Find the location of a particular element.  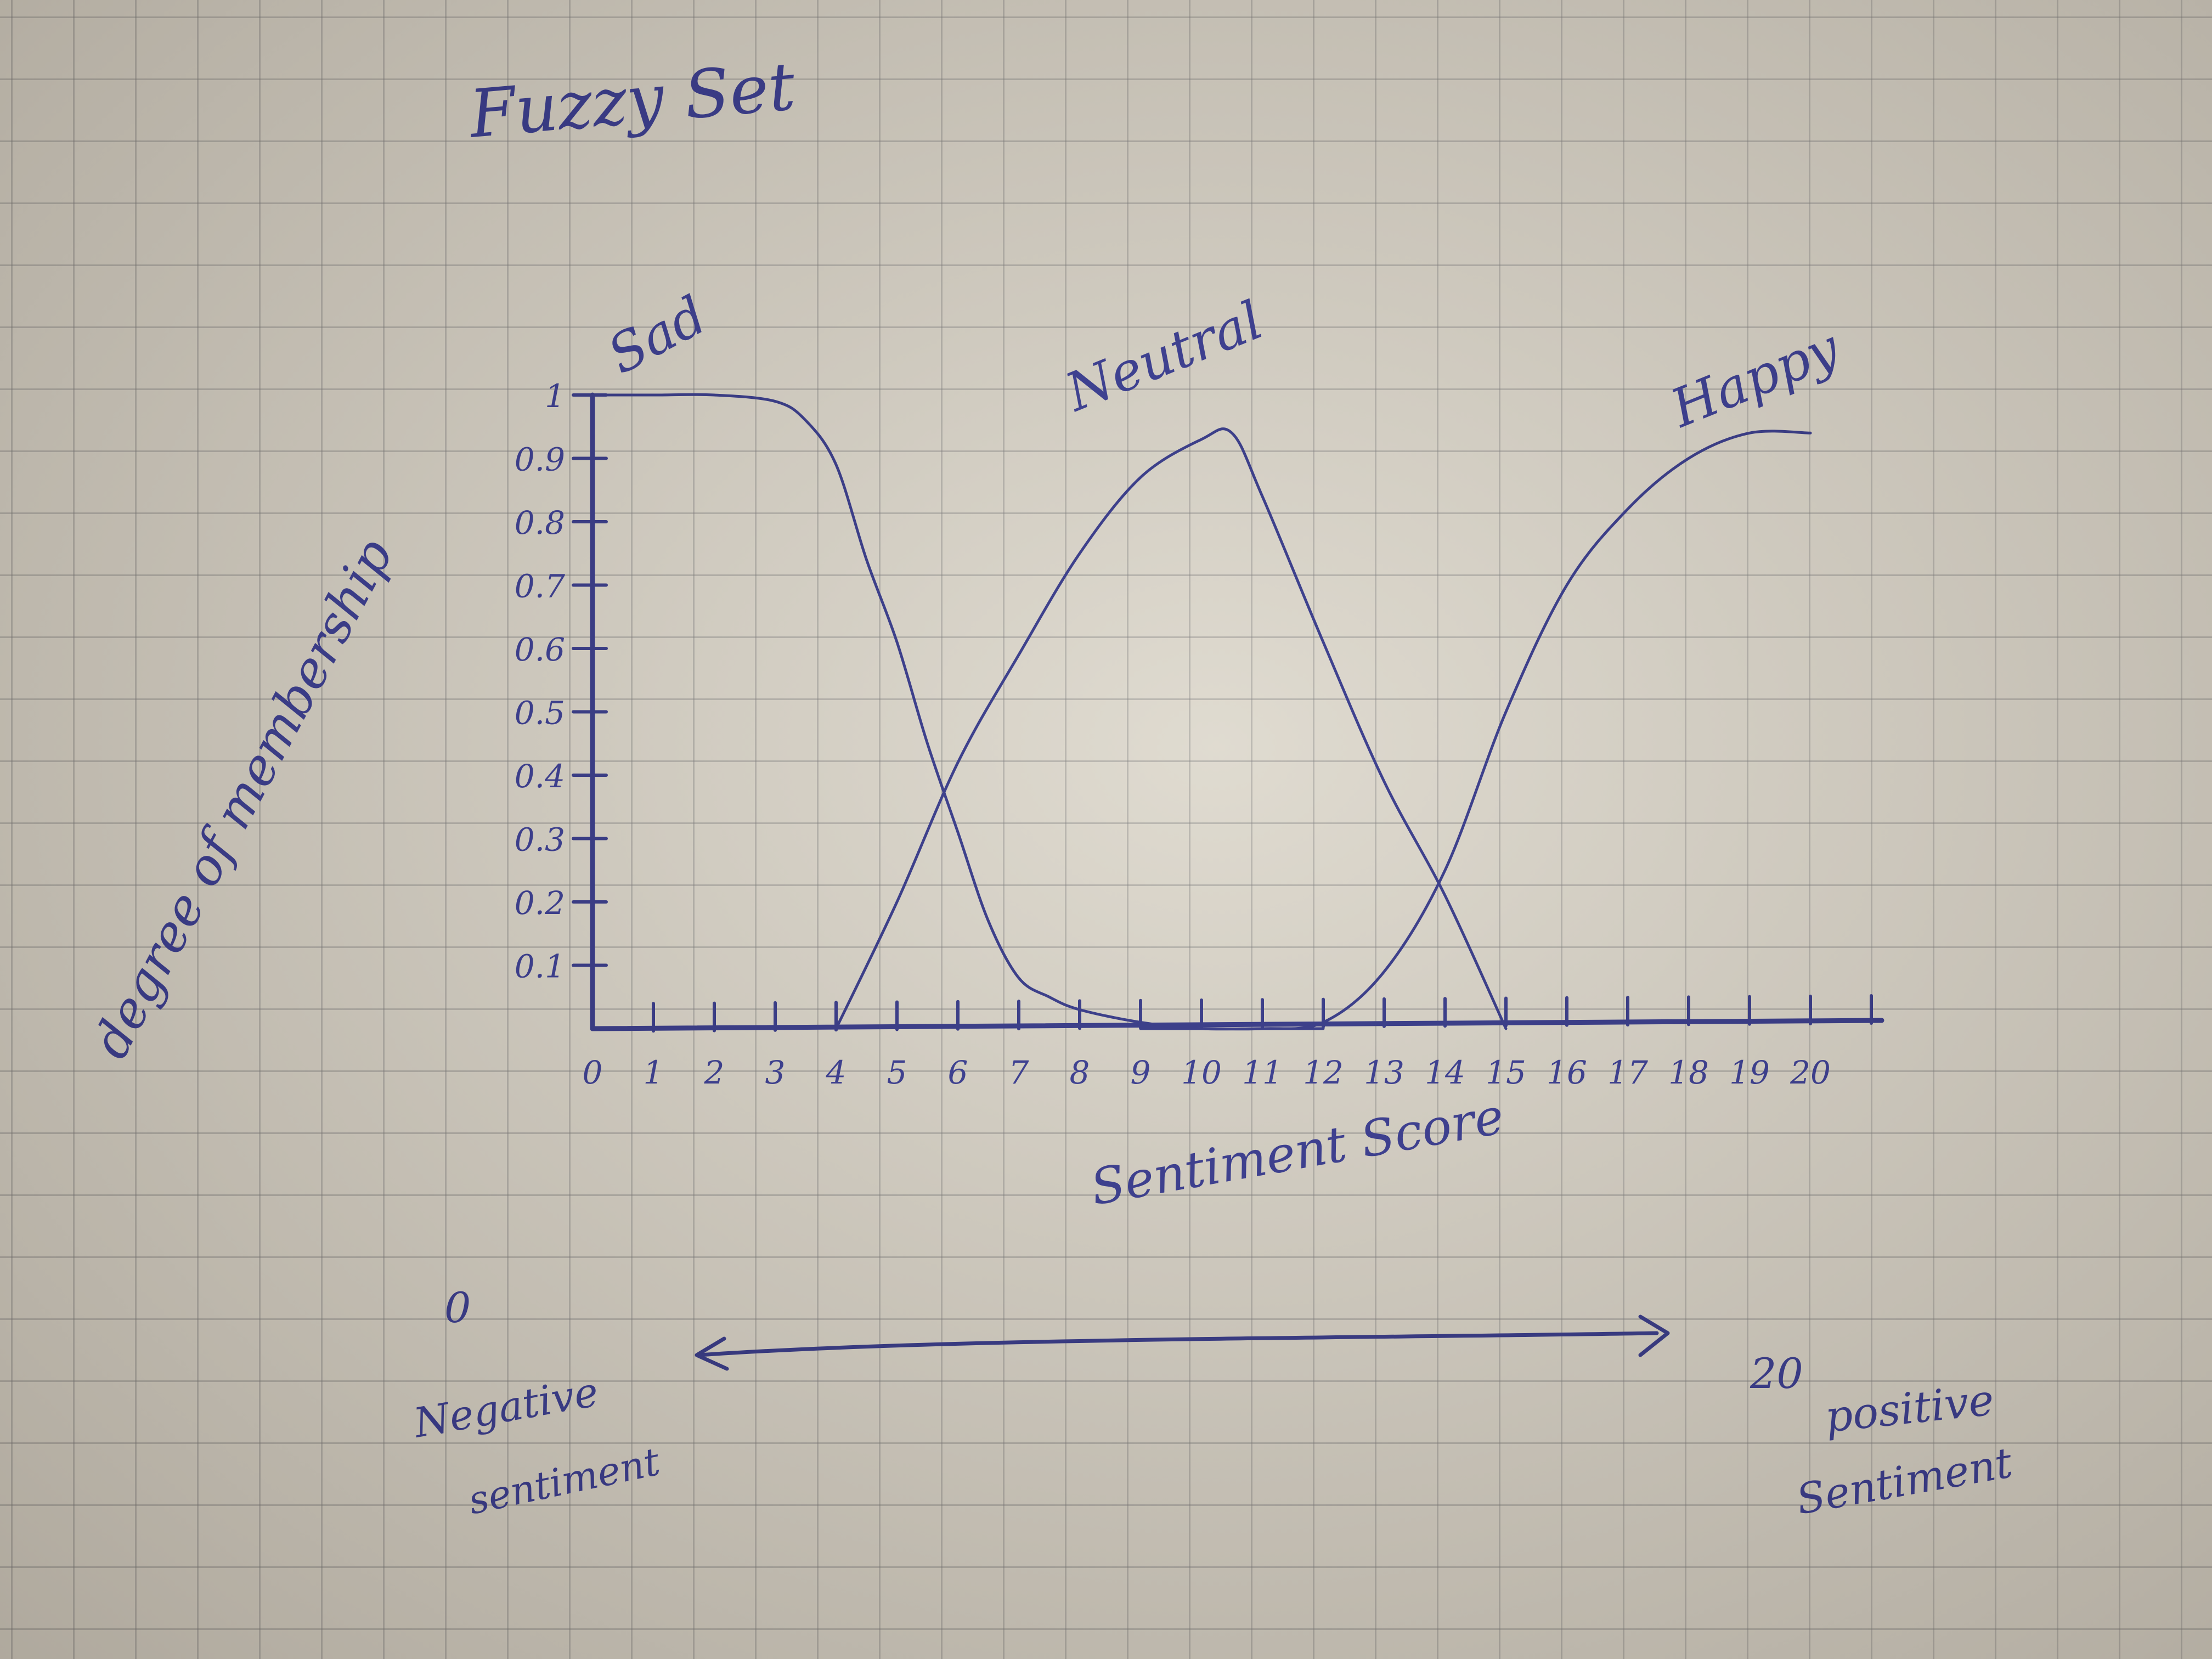

x-tick-label: 7 is located at coordinates (1019, 1072).